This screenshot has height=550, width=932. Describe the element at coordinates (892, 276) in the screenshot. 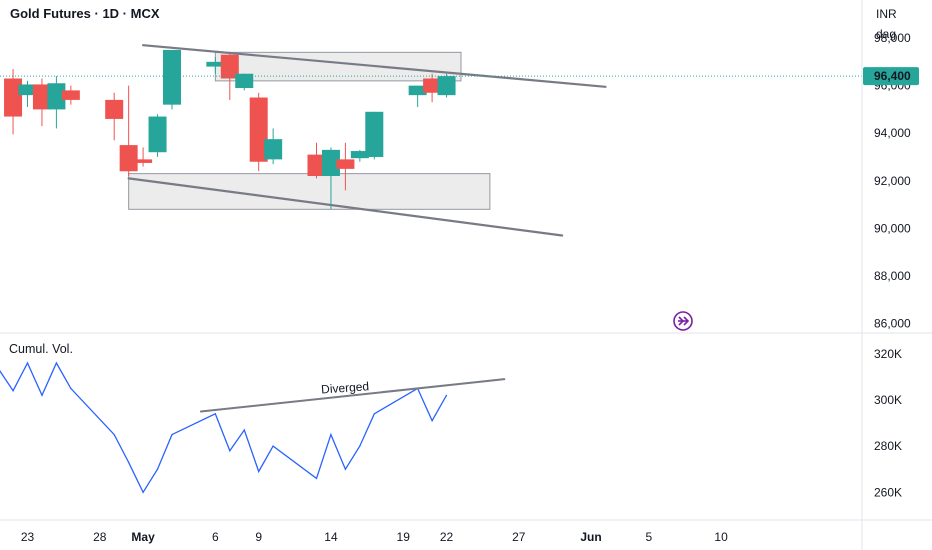

I see `price-tick-label: 88,000` at that location.